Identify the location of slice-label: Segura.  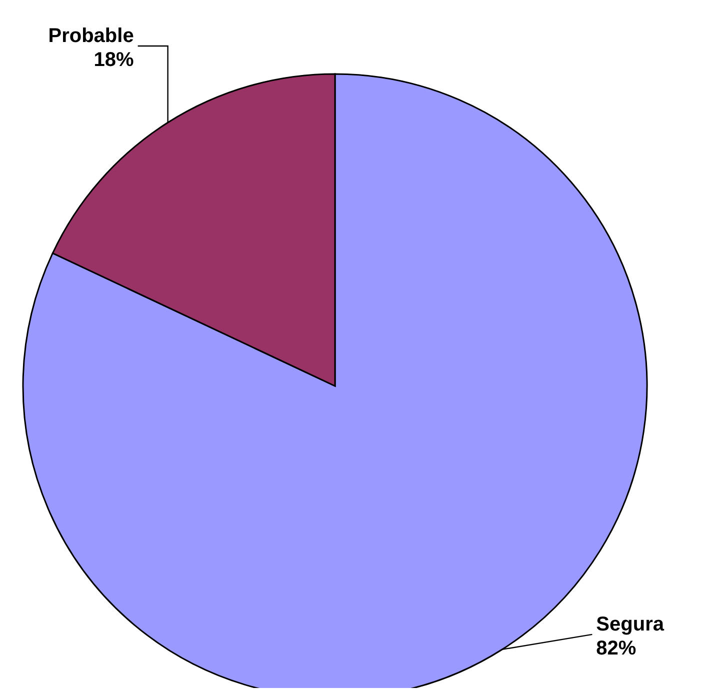
(630, 624).